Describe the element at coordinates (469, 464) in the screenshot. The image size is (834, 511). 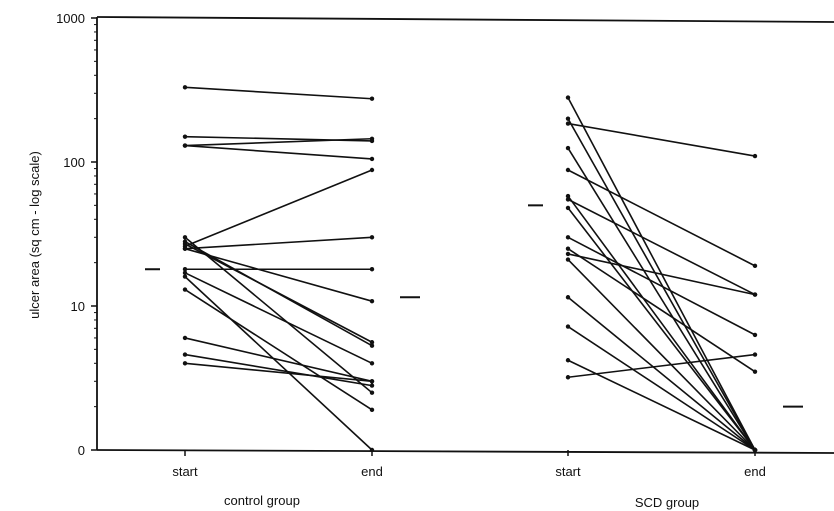
I see `x-axis-ticks: start end start end` at that location.